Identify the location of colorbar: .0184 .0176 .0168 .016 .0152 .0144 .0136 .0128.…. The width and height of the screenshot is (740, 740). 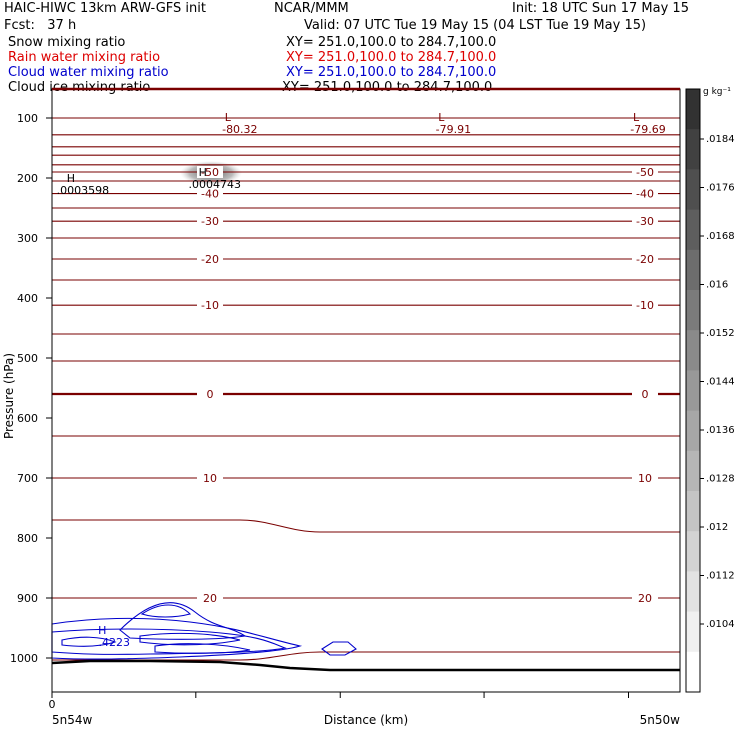
(710, 390).